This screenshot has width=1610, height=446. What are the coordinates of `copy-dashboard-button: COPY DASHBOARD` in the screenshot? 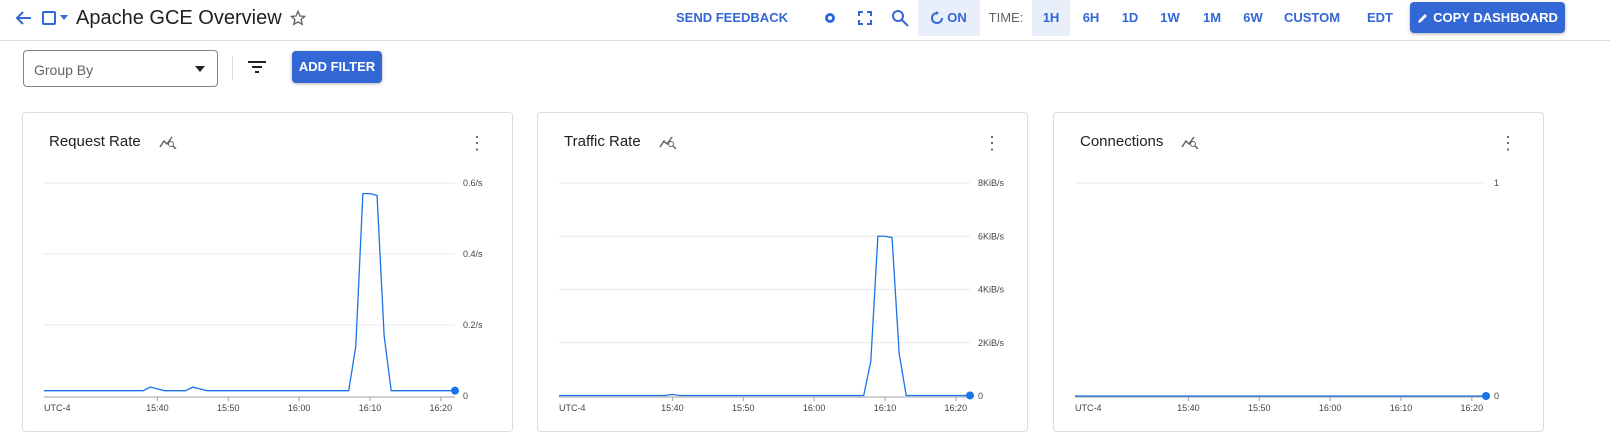 It's located at (1487, 17).